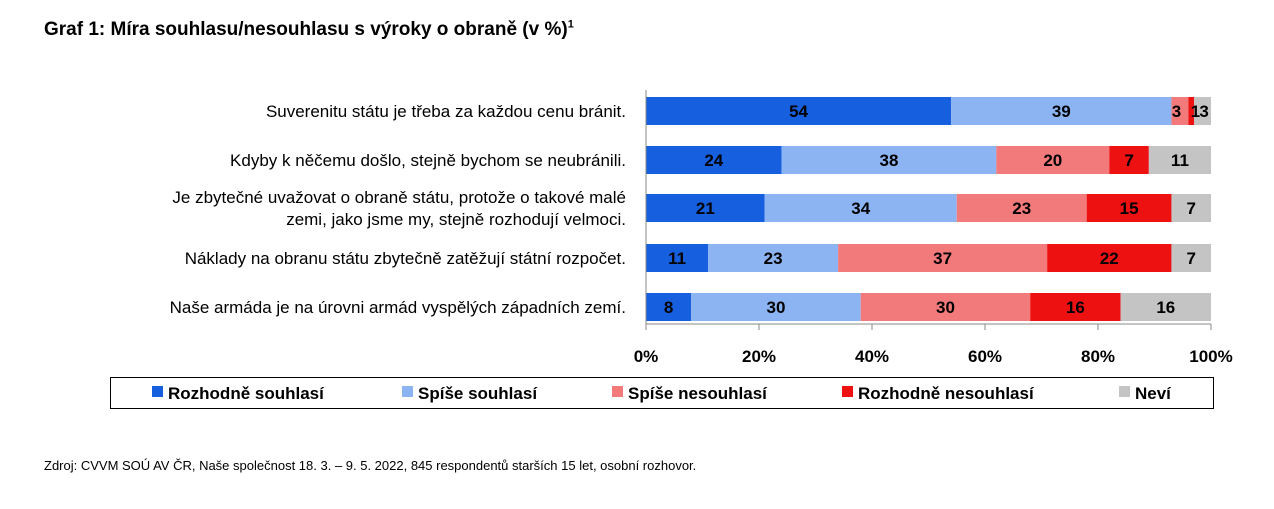 Image resolution: width=1274 pixels, height=509 pixels. I want to click on data-label: 21, so click(705, 208).